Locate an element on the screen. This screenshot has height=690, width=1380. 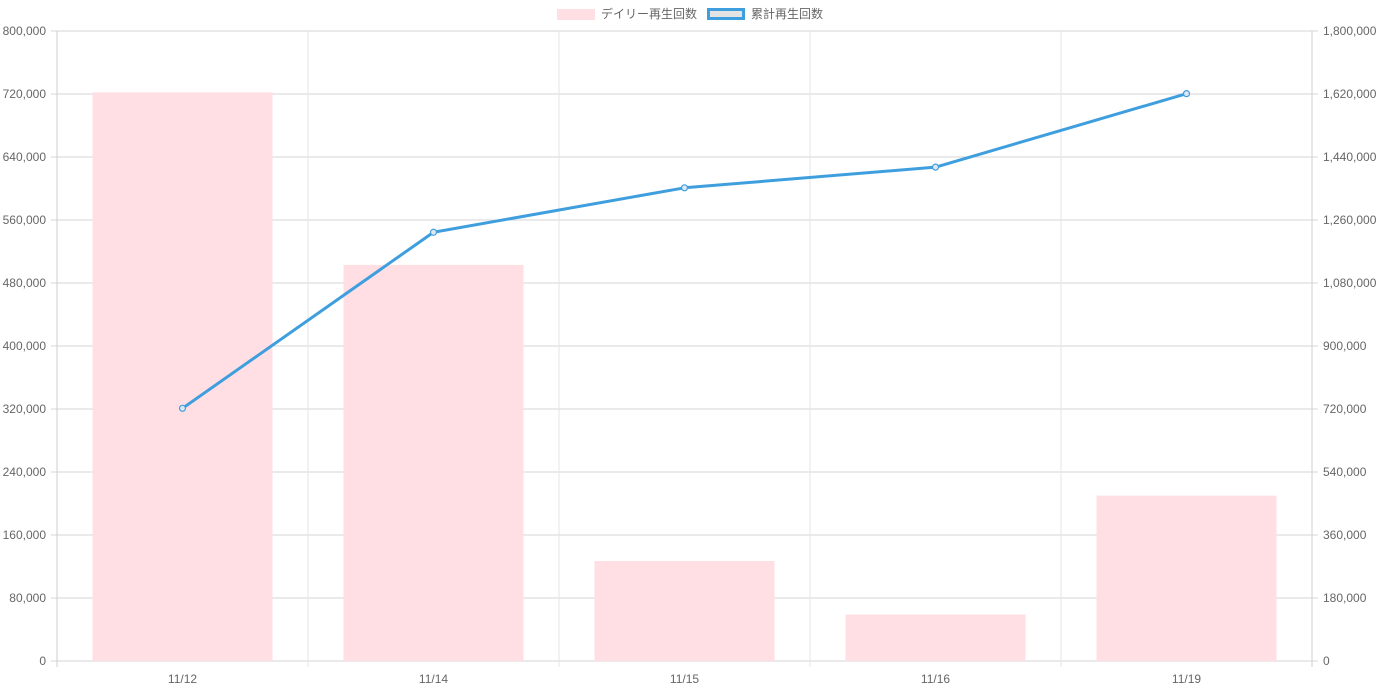
y-right-tick-label: 0 is located at coordinates (1326, 661).